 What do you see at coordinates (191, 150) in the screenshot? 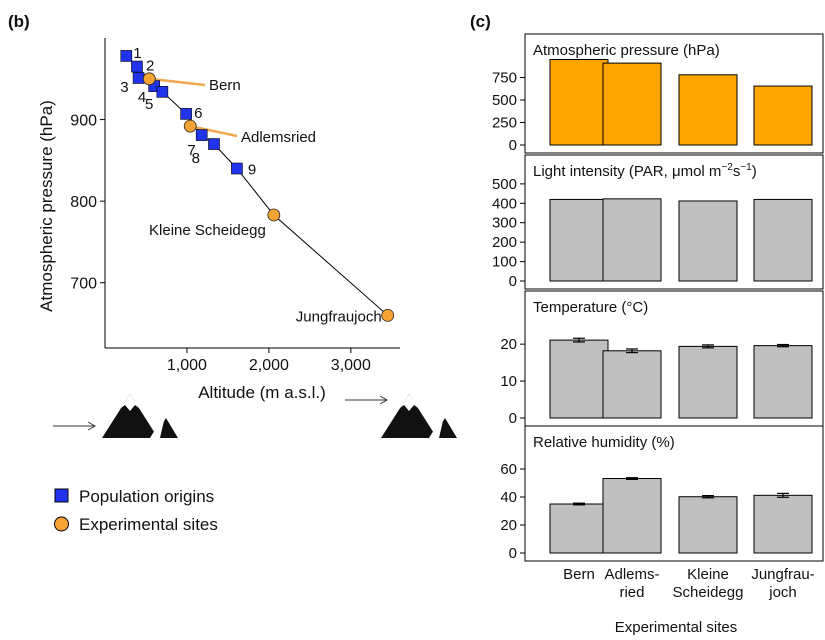
I see `population-origin-label: 7` at bounding box center [191, 150].